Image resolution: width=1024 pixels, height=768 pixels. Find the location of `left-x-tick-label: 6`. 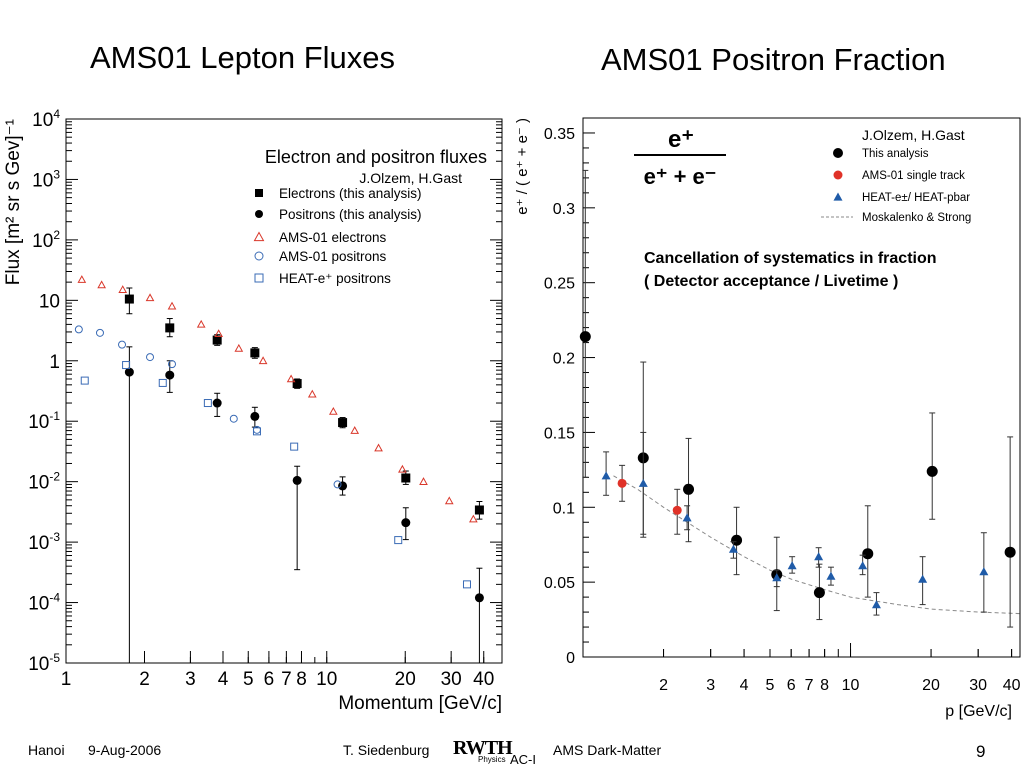

left-x-tick-label: 6 is located at coordinates (269, 679).